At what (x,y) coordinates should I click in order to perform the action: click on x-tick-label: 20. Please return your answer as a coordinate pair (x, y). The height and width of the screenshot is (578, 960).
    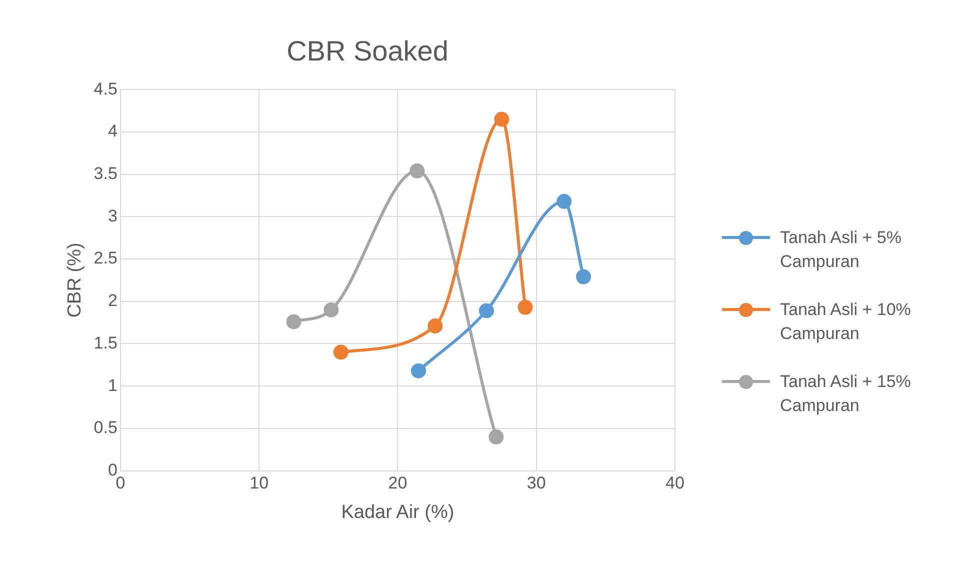
    Looking at the image, I should click on (398, 483).